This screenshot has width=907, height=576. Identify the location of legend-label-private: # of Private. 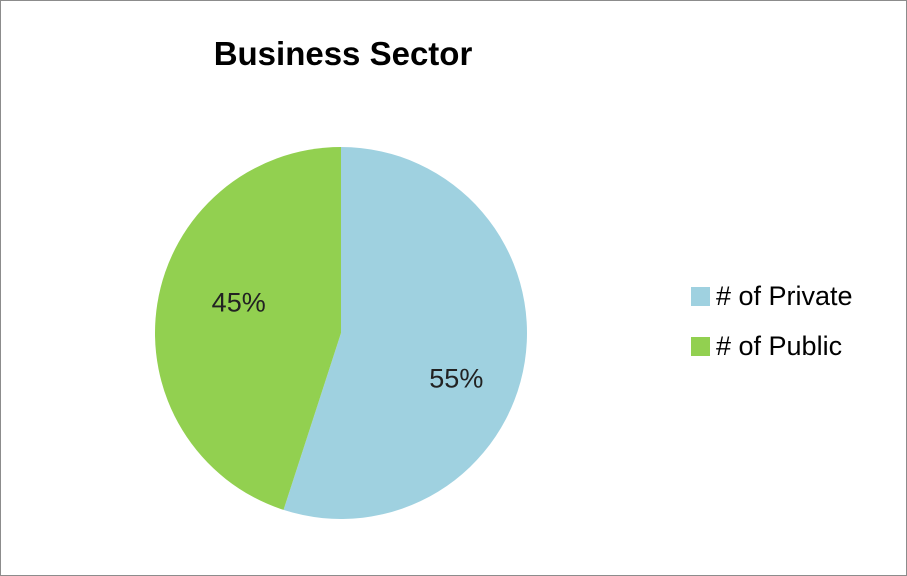
(784, 295).